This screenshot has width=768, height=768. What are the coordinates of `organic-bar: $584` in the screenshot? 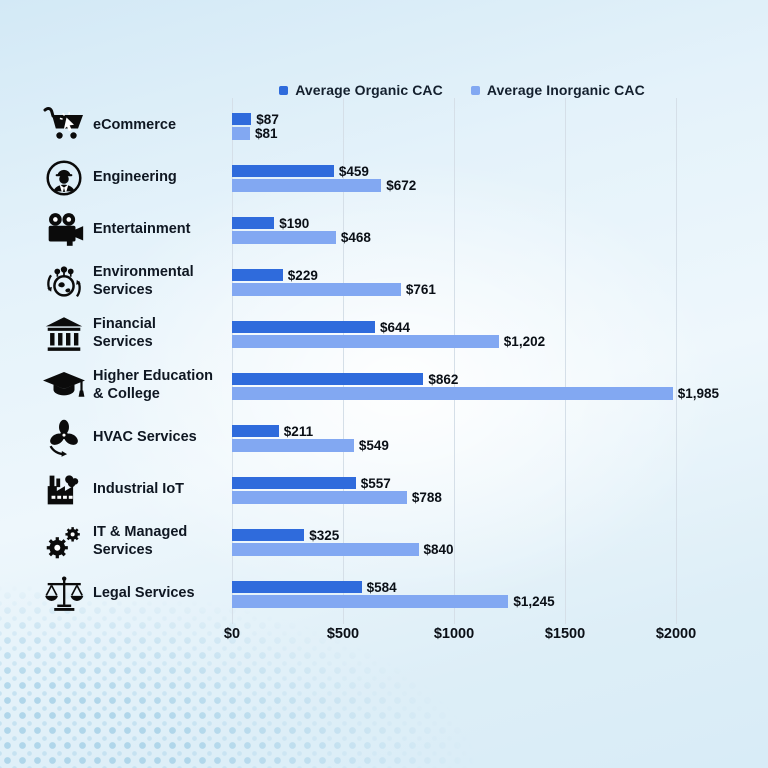 It's located at (486, 587).